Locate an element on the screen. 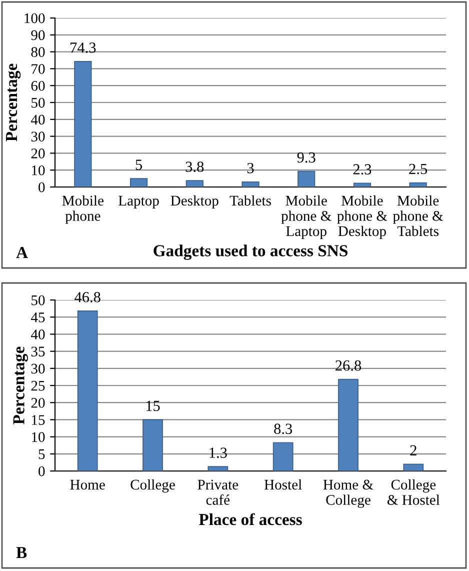 This screenshot has width=469, height=571. x-tick-label: Tablets is located at coordinates (250, 200).